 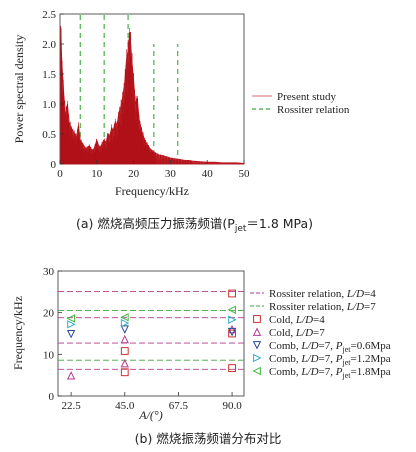 What do you see at coordinates (49, 105) in the screenshot?
I see `chart-a-y-tick-label: 1.0` at bounding box center [49, 105].